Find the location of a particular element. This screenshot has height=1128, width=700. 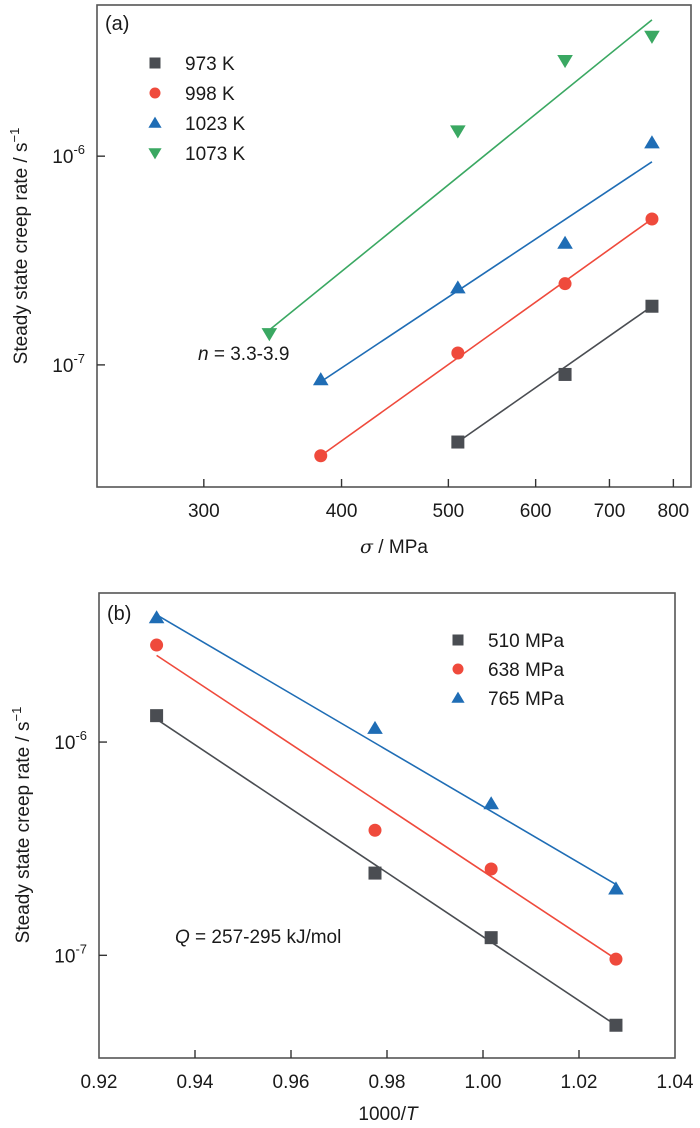

panel-a-y-axis-sup: −1 is located at coordinates (14, 135).